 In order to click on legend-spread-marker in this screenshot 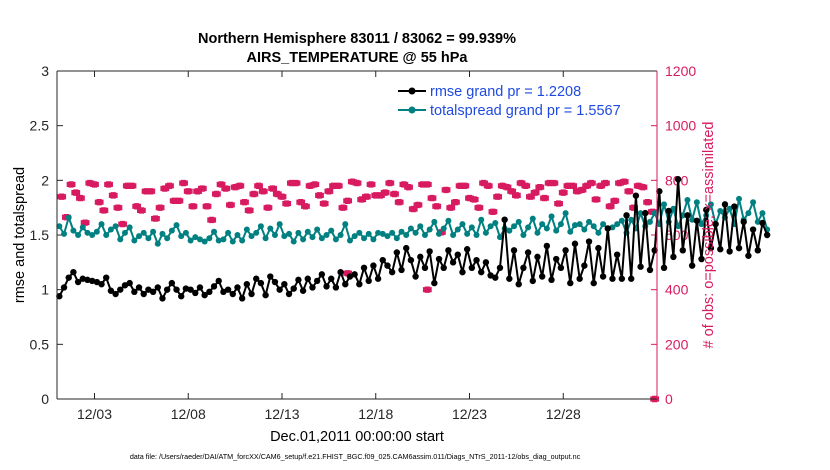, I will do `click(412, 110)`.